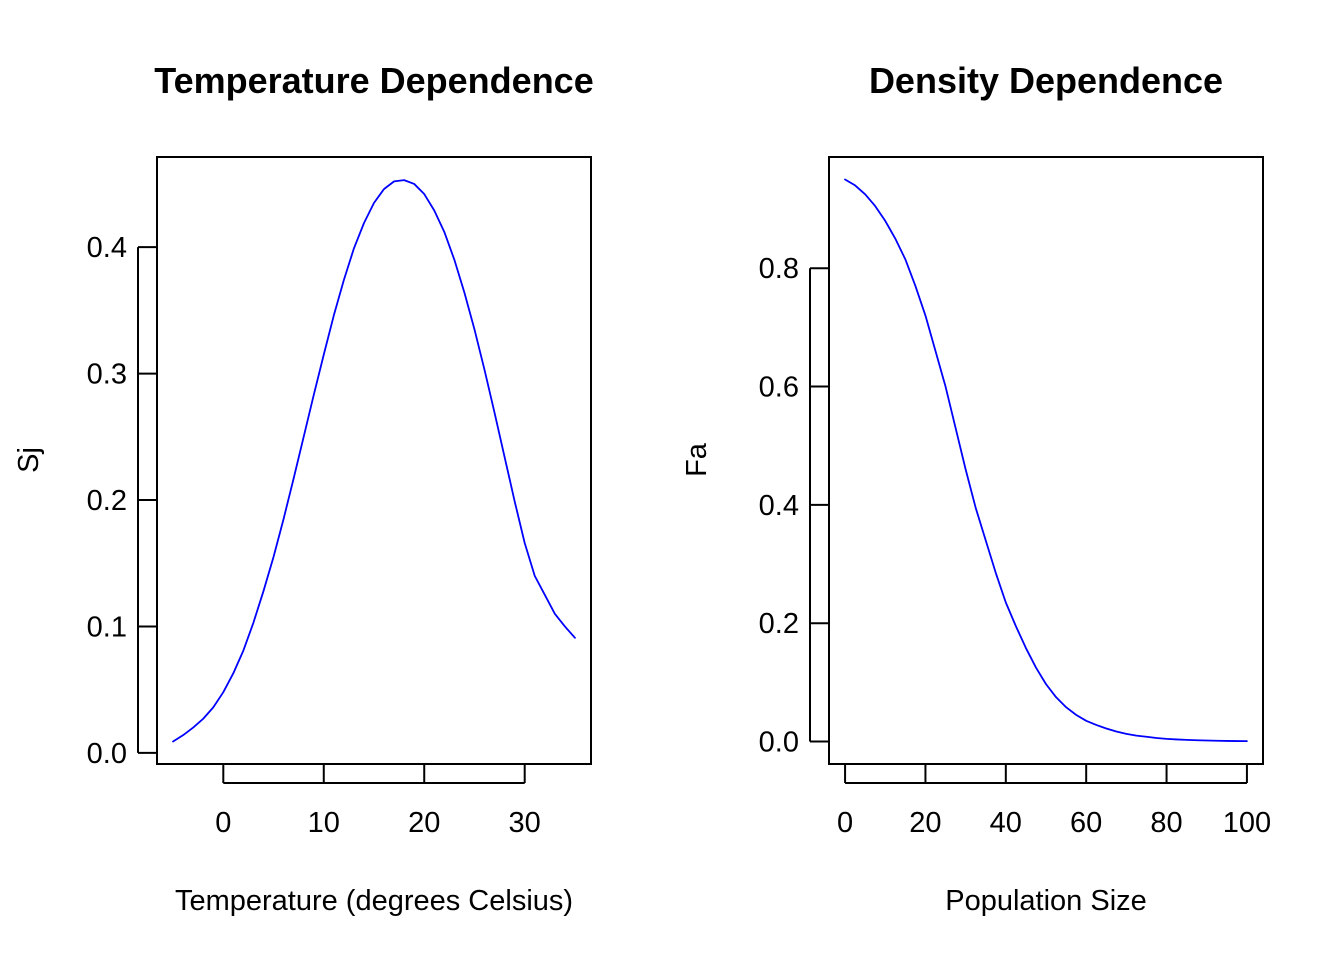 This screenshot has width=1344, height=960. Describe the element at coordinates (779, 743) in the screenshot. I see `density-y-tick-label: 0.0` at that location.